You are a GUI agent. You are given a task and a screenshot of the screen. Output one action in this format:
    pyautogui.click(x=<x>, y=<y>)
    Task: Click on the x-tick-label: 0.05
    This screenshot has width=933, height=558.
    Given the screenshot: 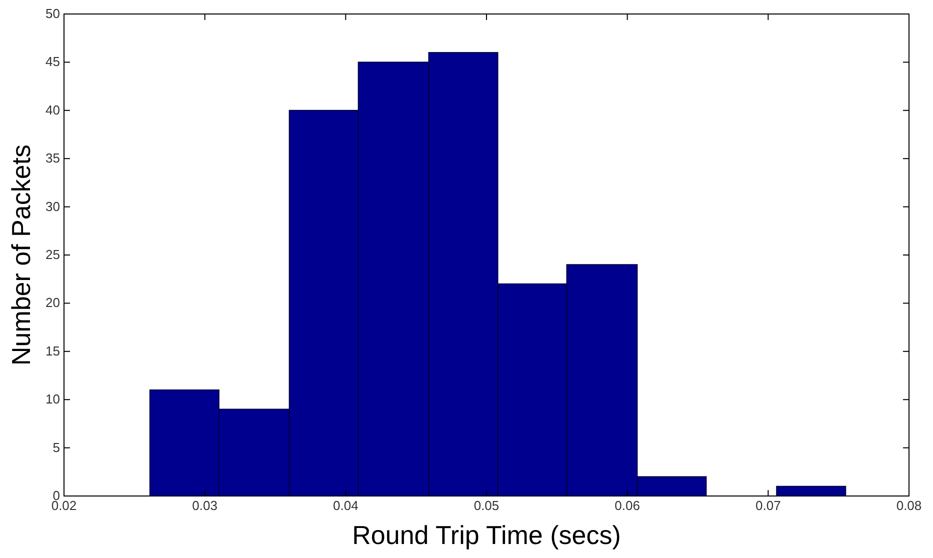 What is the action you would take?
    pyautogui.click(x=487, y=505)
    